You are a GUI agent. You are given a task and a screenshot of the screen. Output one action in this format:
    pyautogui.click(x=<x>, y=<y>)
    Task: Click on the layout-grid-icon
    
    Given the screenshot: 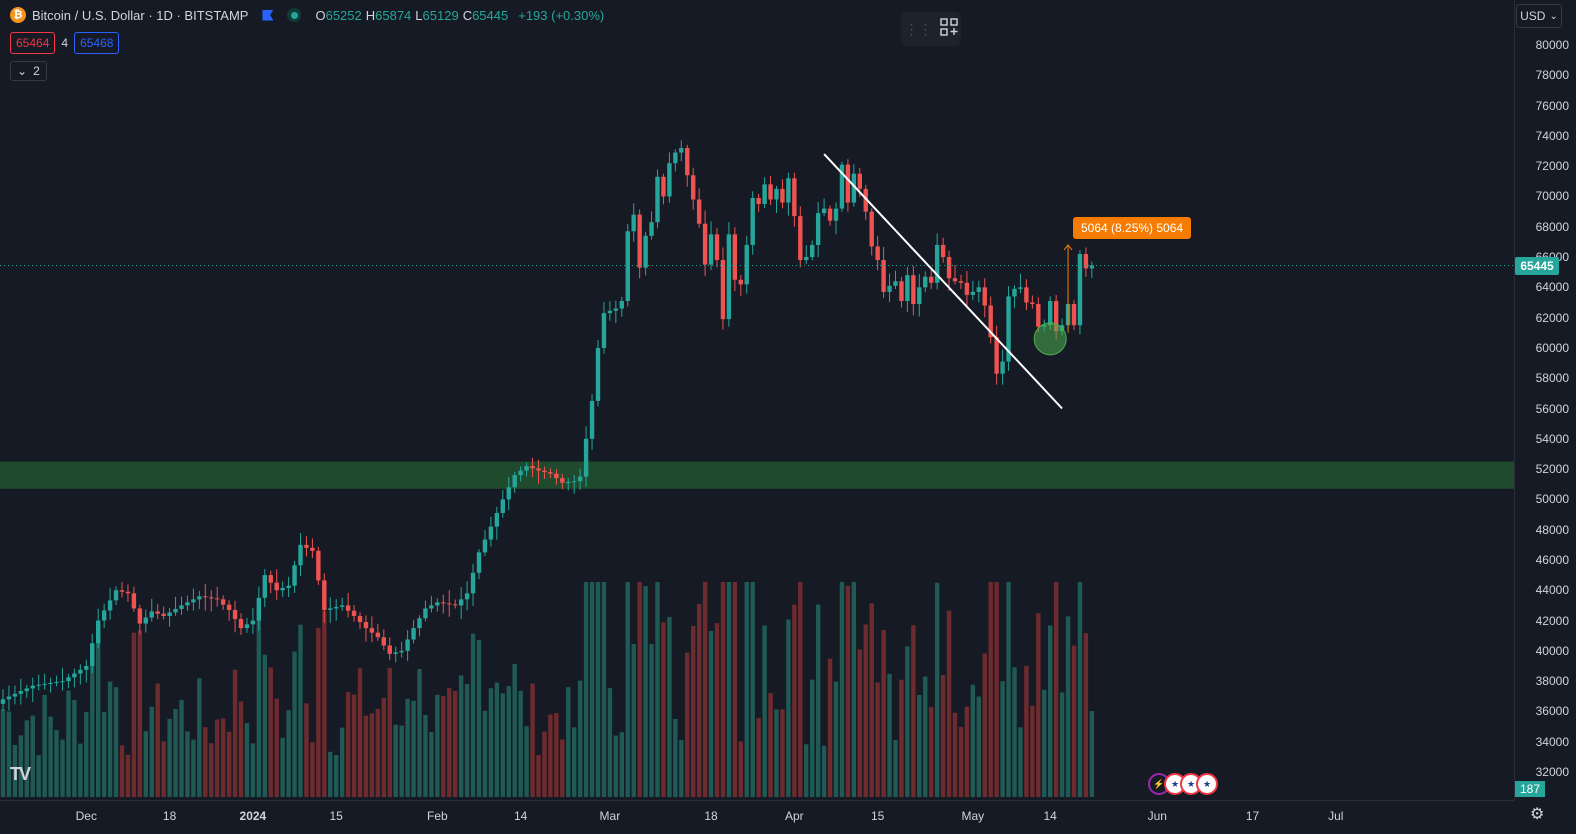 What is the action you would take?
    pyautogui.click(x=948, y=29)
    